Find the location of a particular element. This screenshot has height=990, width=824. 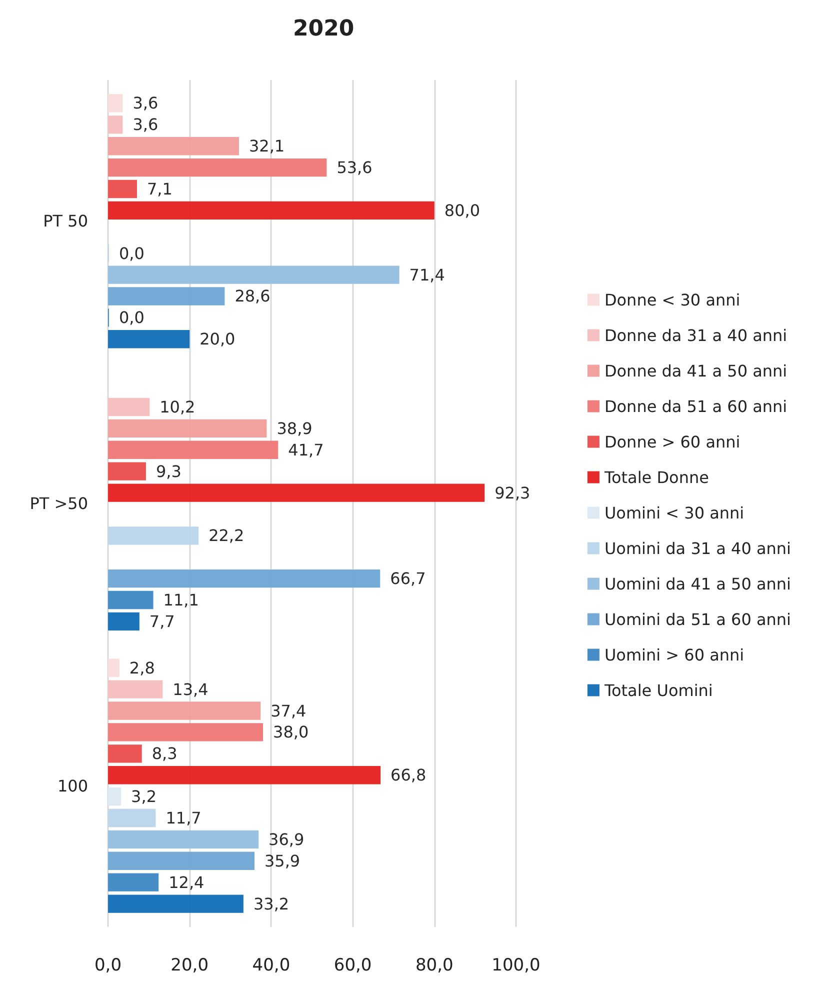

data-label: 37,4 is located at coordinates (288, 710).